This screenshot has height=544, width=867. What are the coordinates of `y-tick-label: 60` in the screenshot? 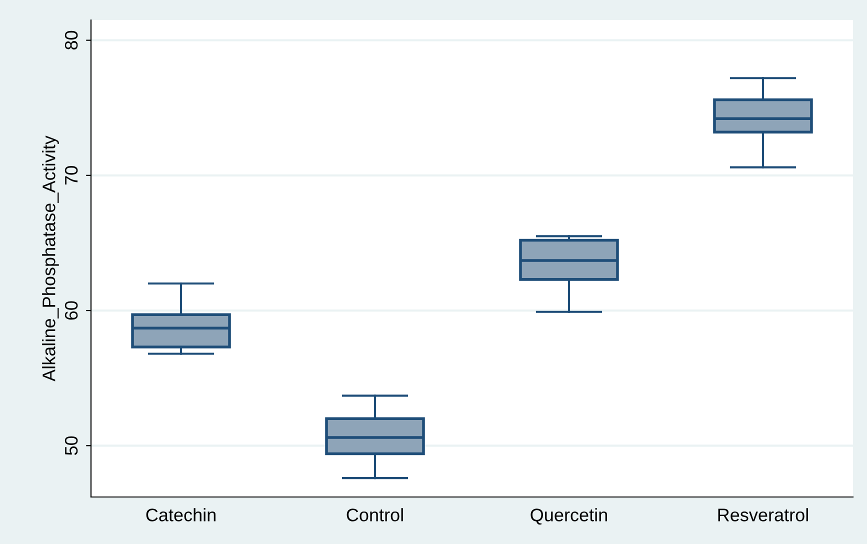 It's located at (71, 310).